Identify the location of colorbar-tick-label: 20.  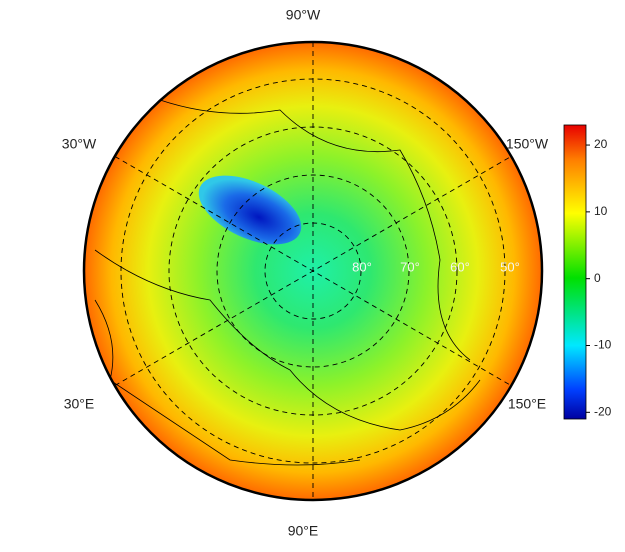
(601, 144).